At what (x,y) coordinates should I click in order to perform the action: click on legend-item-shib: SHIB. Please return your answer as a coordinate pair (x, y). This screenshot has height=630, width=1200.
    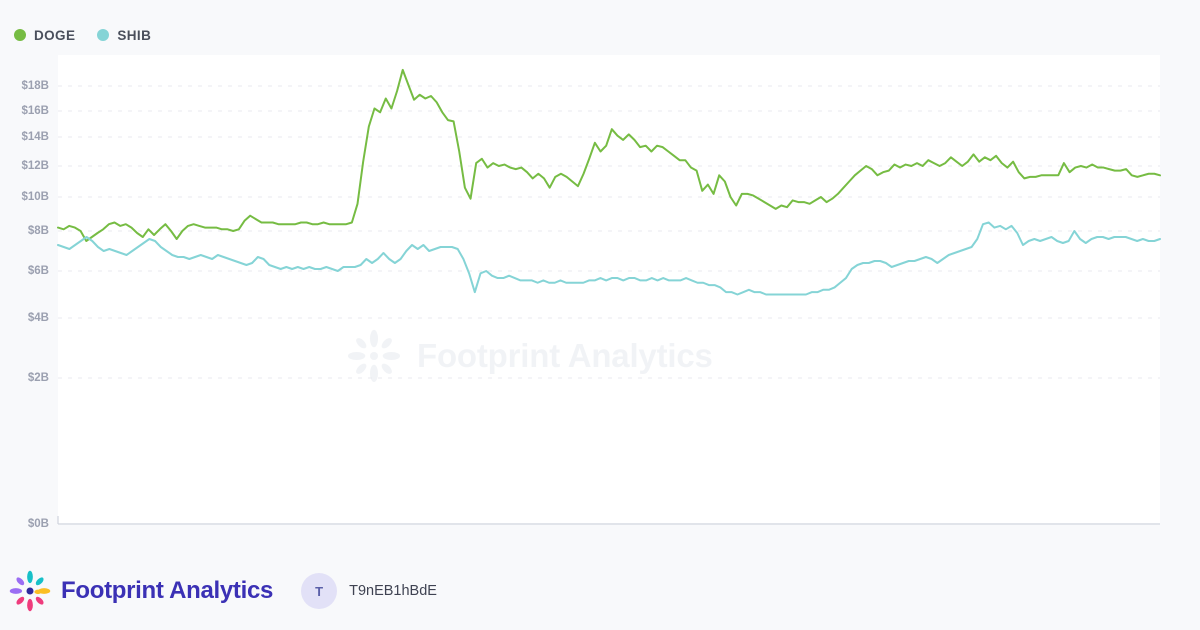
    Looking at the image, I should click on (124, 35).